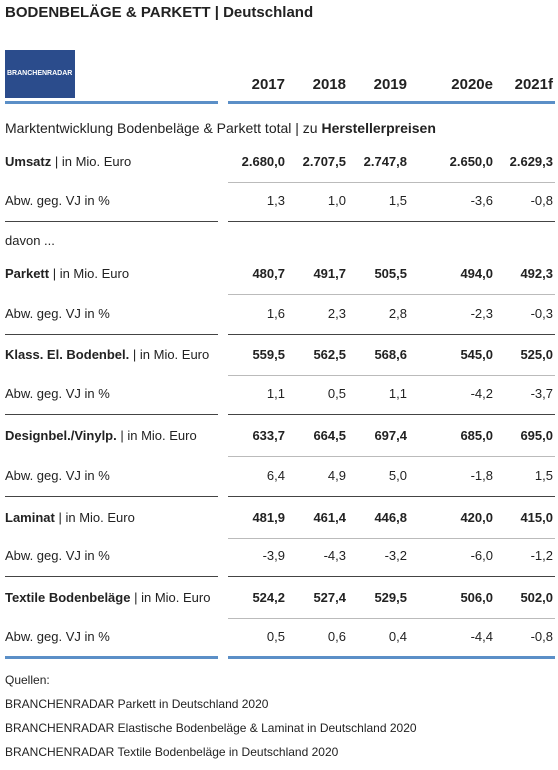 This screenshot has width=558, height=770. What do you see at coordinates (481, 393) in the screenshot?
I see `cell-change: -4,2` at bounding box center [481, 393].